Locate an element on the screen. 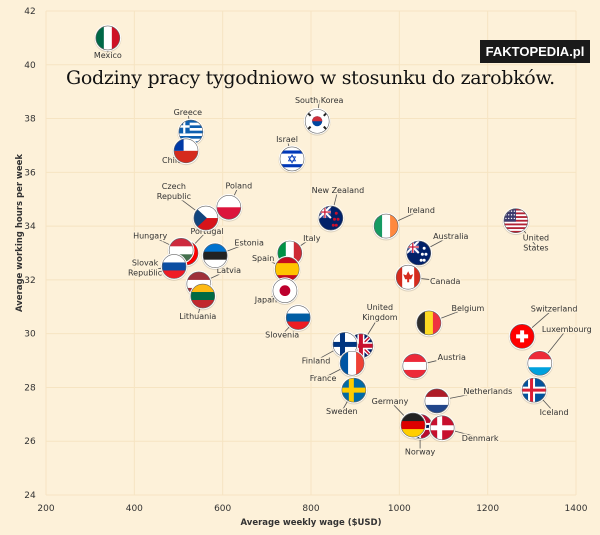 The height and width of the screenshot is (535, 600). flag-marker-ireland is located at coordinates (386, 226).